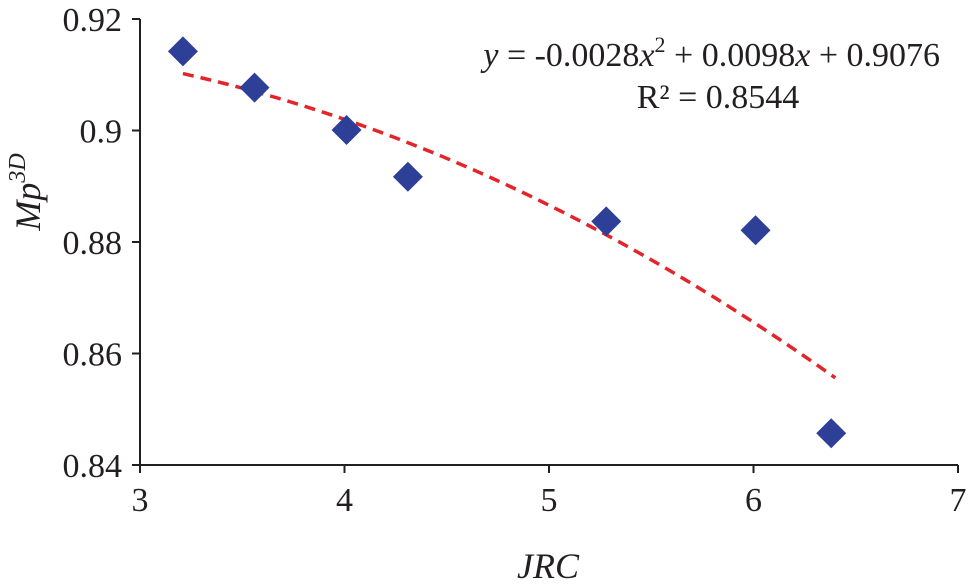  I want to click on x-tick-label: 5, so click(549, 500).